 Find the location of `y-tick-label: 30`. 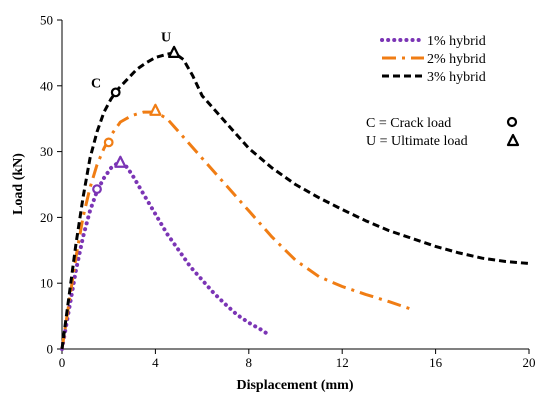

y-tick-label: 30 is located at coordinates (46, 151).